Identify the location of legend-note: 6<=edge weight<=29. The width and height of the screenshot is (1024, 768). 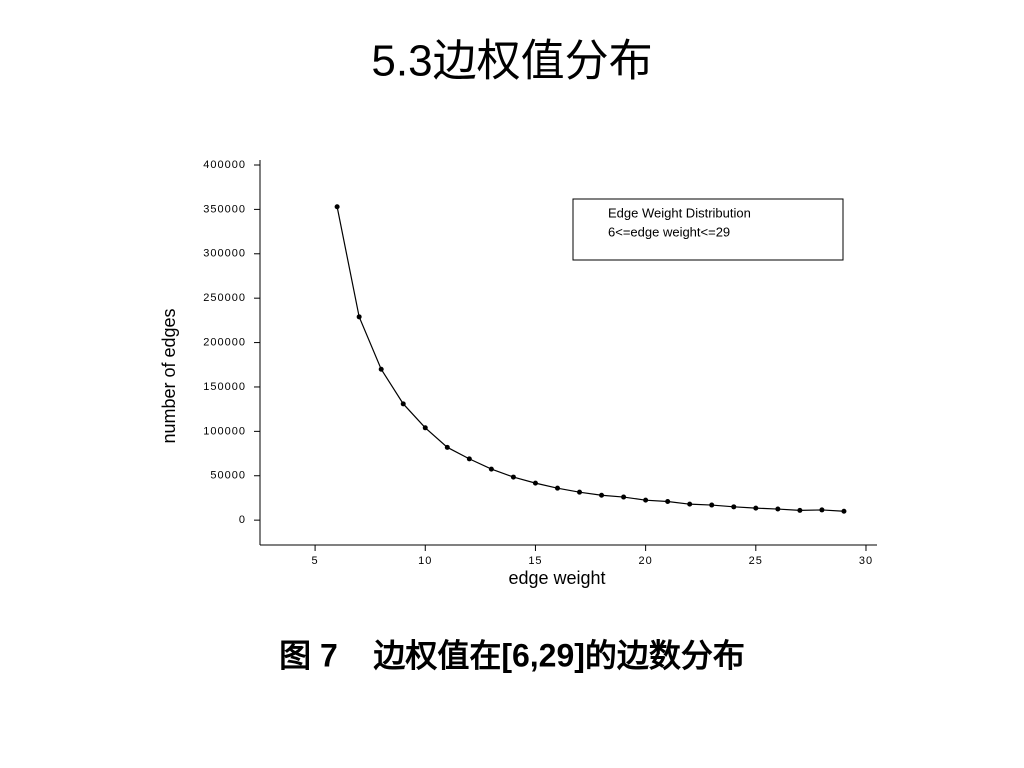
(669, 231).